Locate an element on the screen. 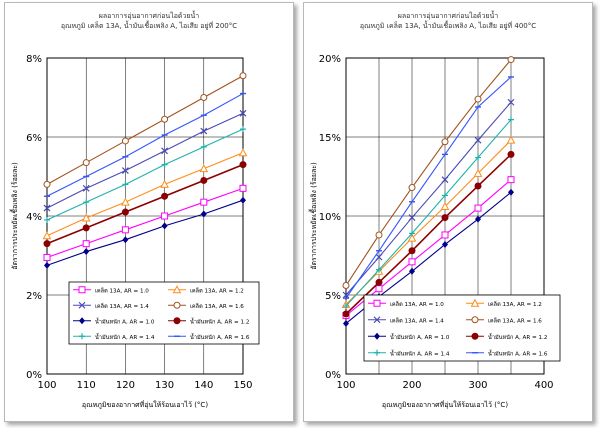  legend-label: น้ำมันหนัก A, AR = 1.0 is located at coordinates (420, 337).